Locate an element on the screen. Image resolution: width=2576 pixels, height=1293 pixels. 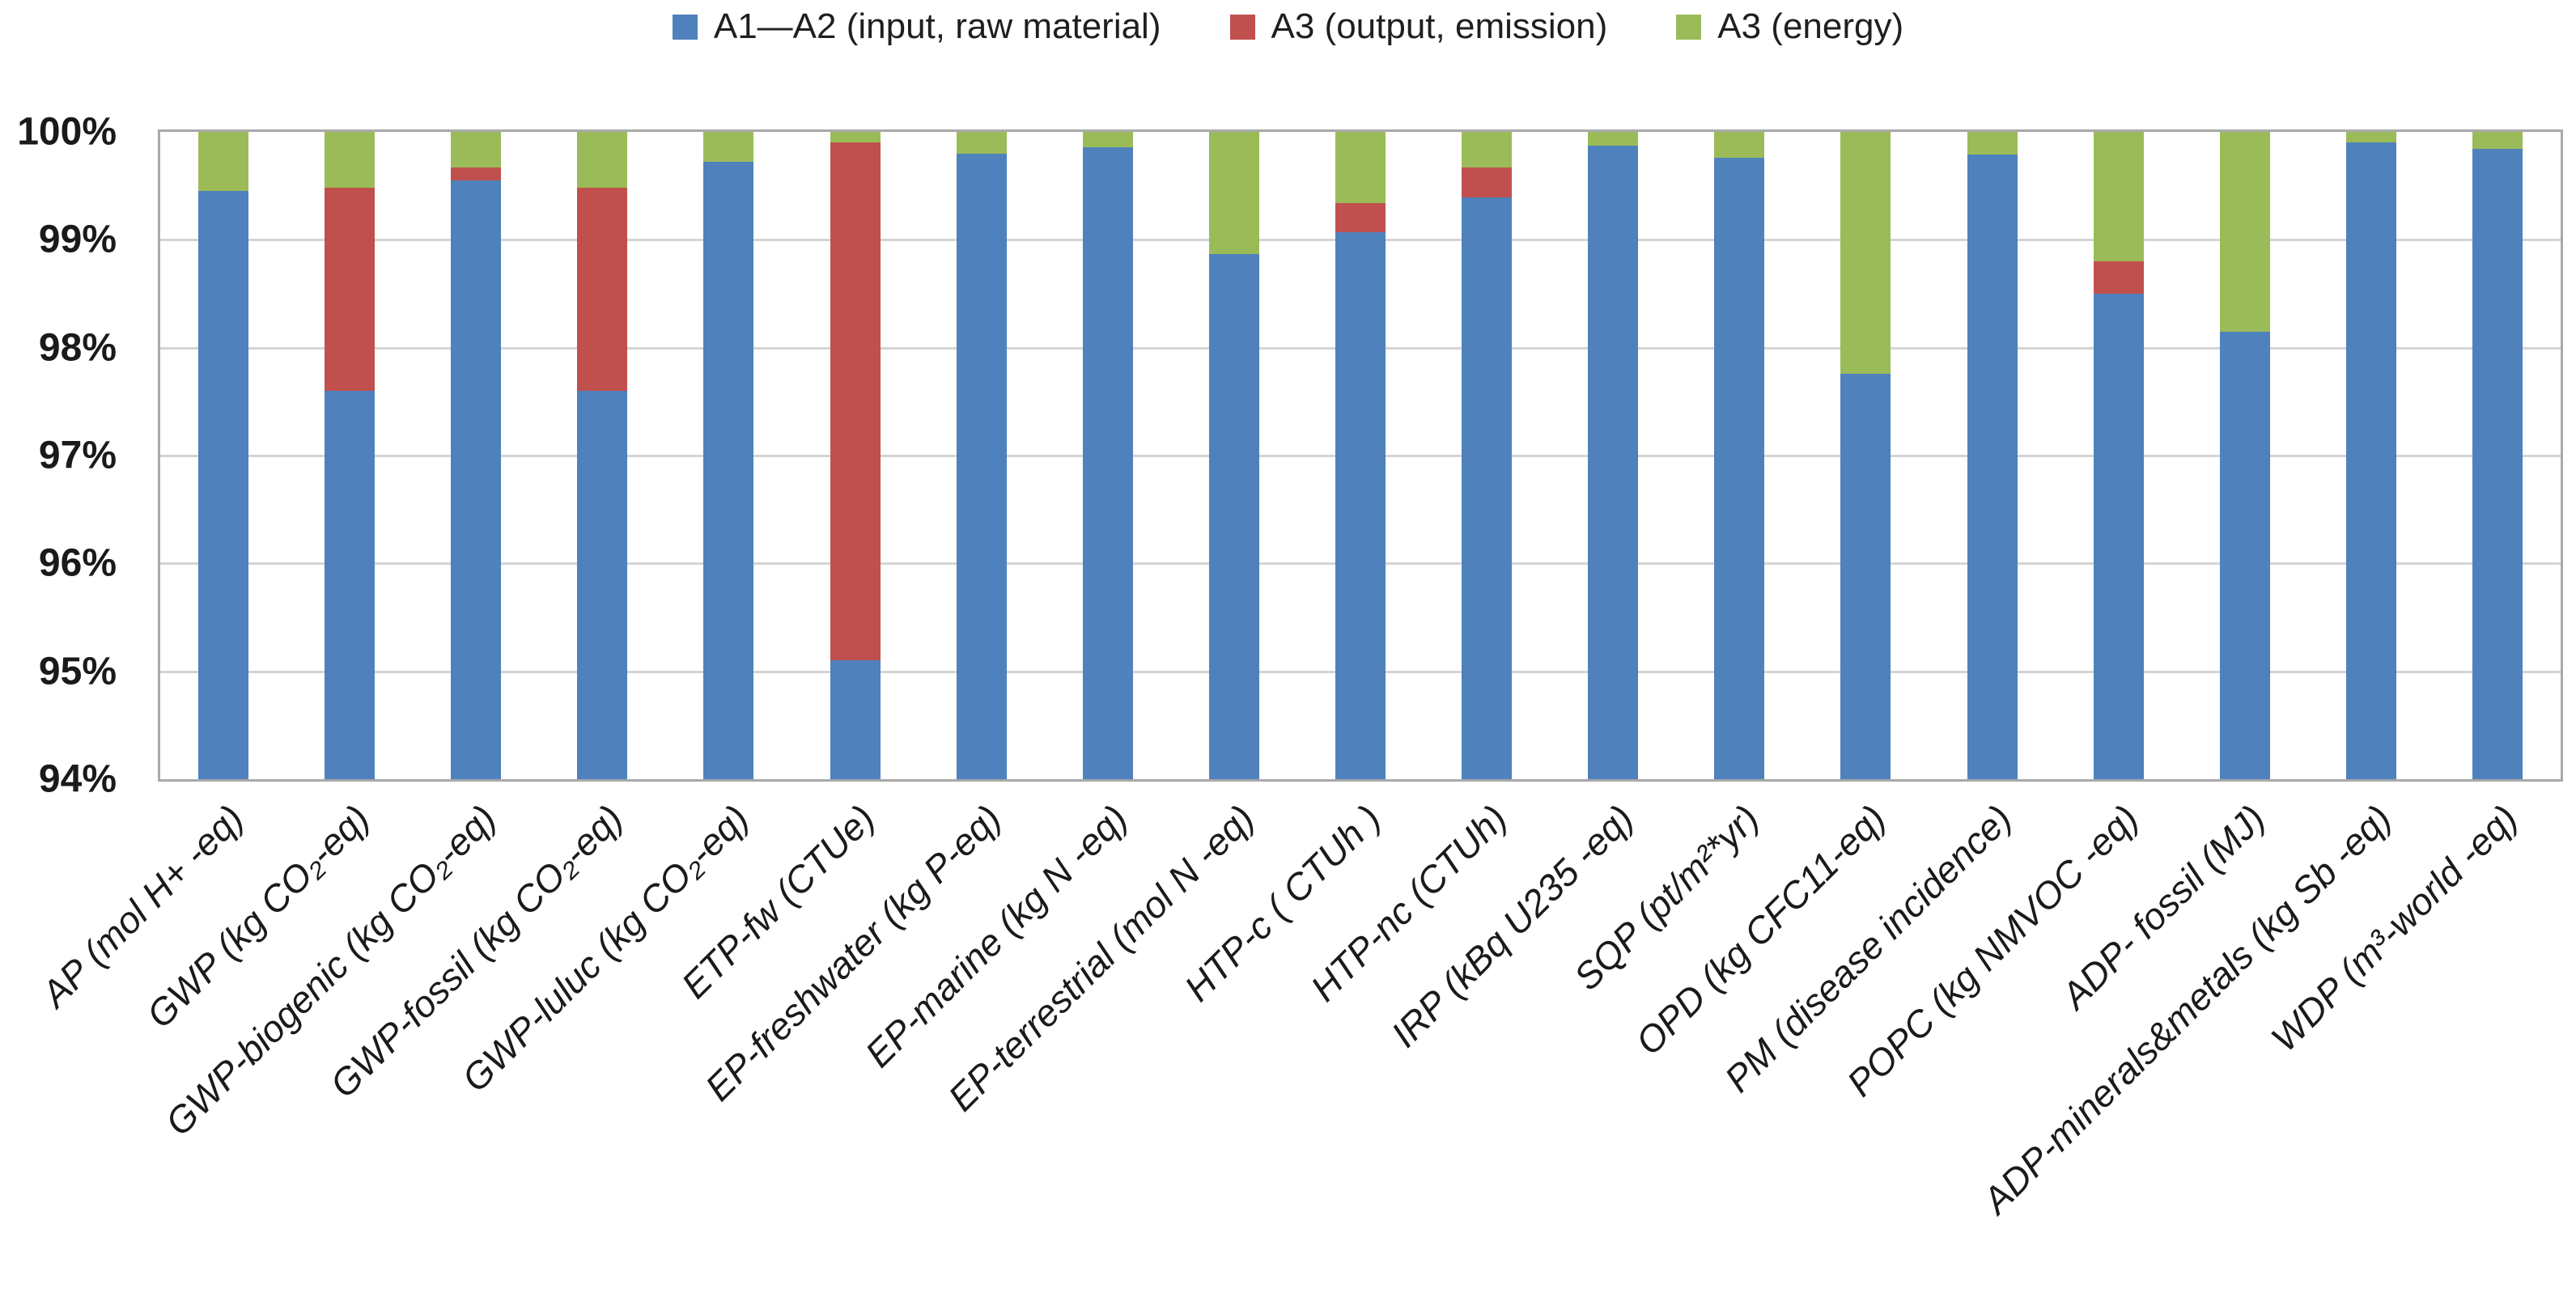
x-axis-category-label: IRP (kBq U235 -eq) is located at coordinates (1511, 926).